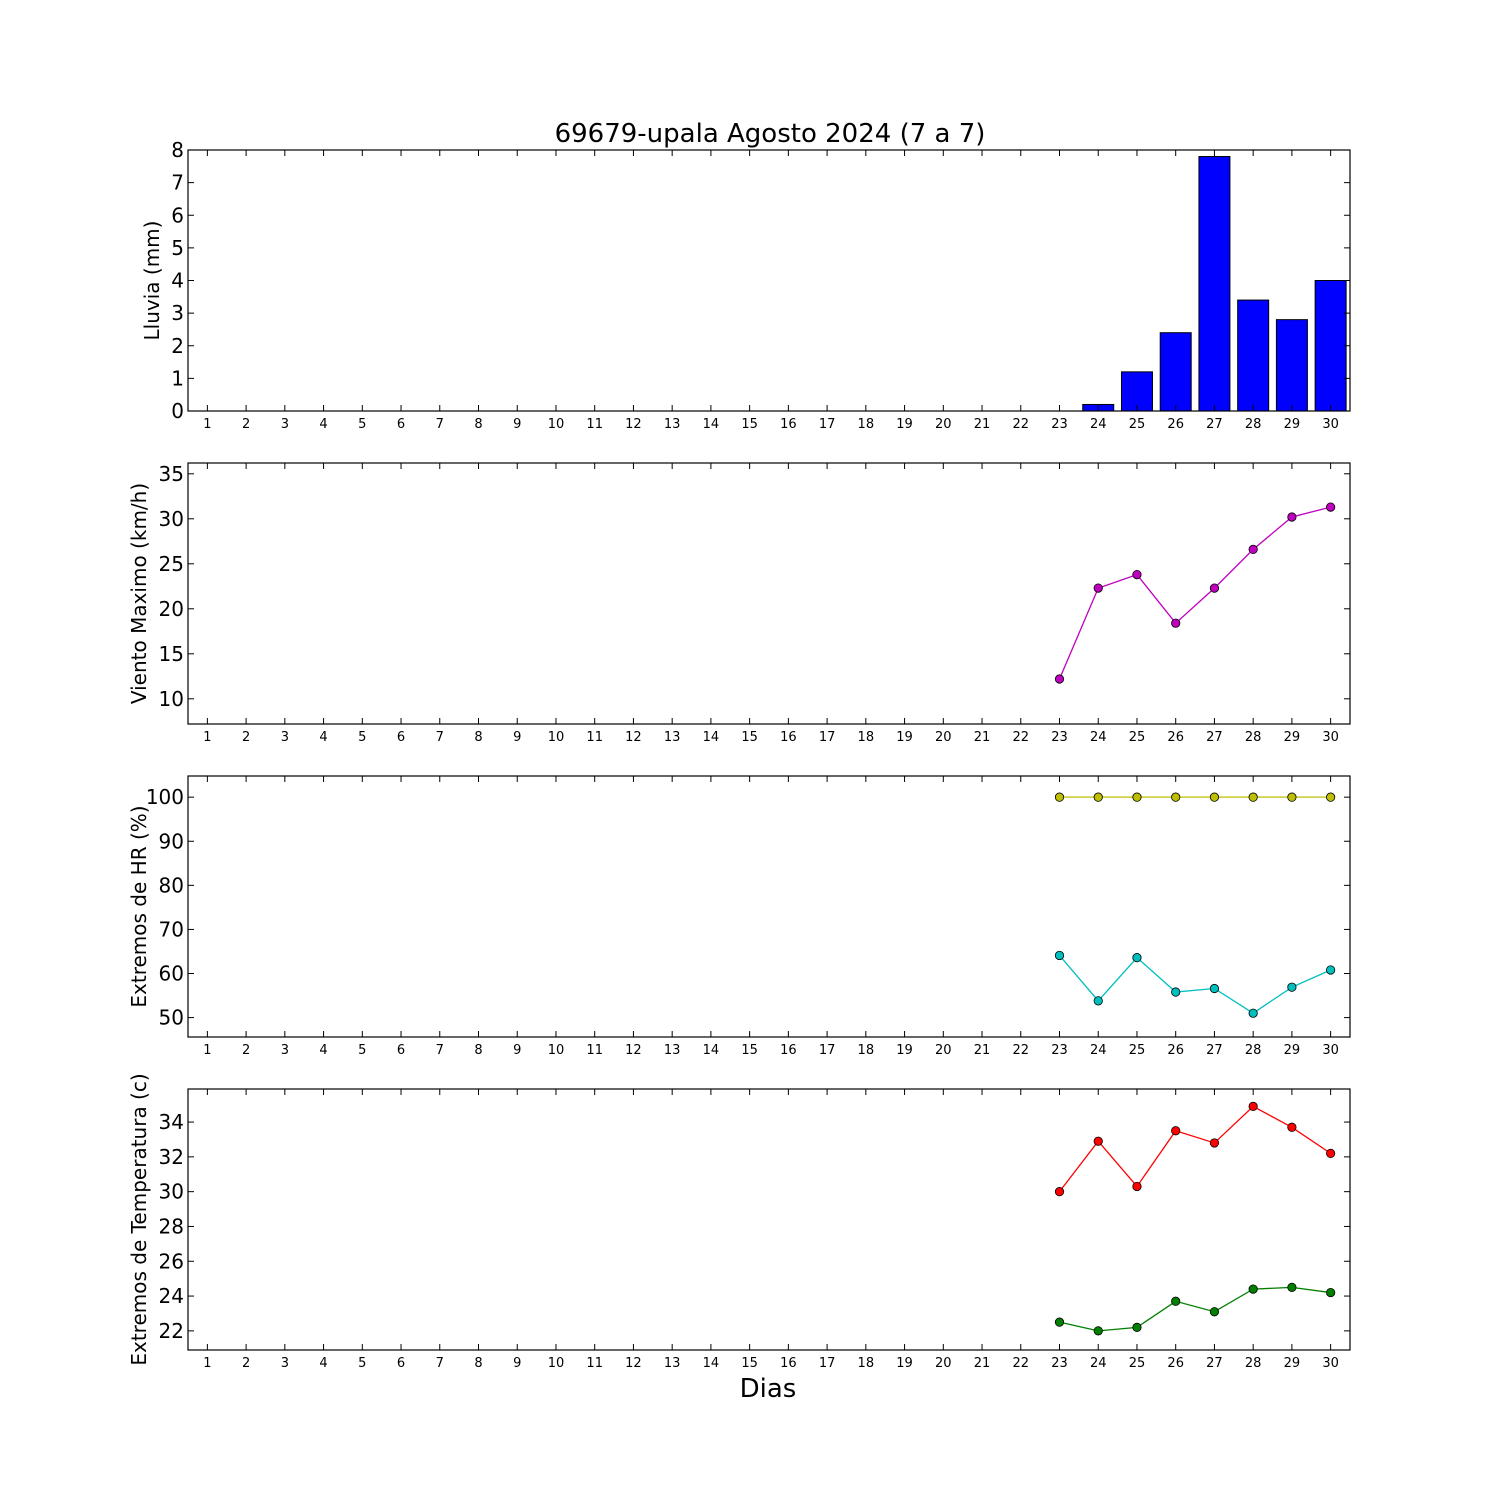 Image resolution: width=1500 pixels, height=1500 pixels. Describe the element at coordinates (139, 906) in the screenshot. I see `y-axis-label: Extremos de HR (%)` at that location.